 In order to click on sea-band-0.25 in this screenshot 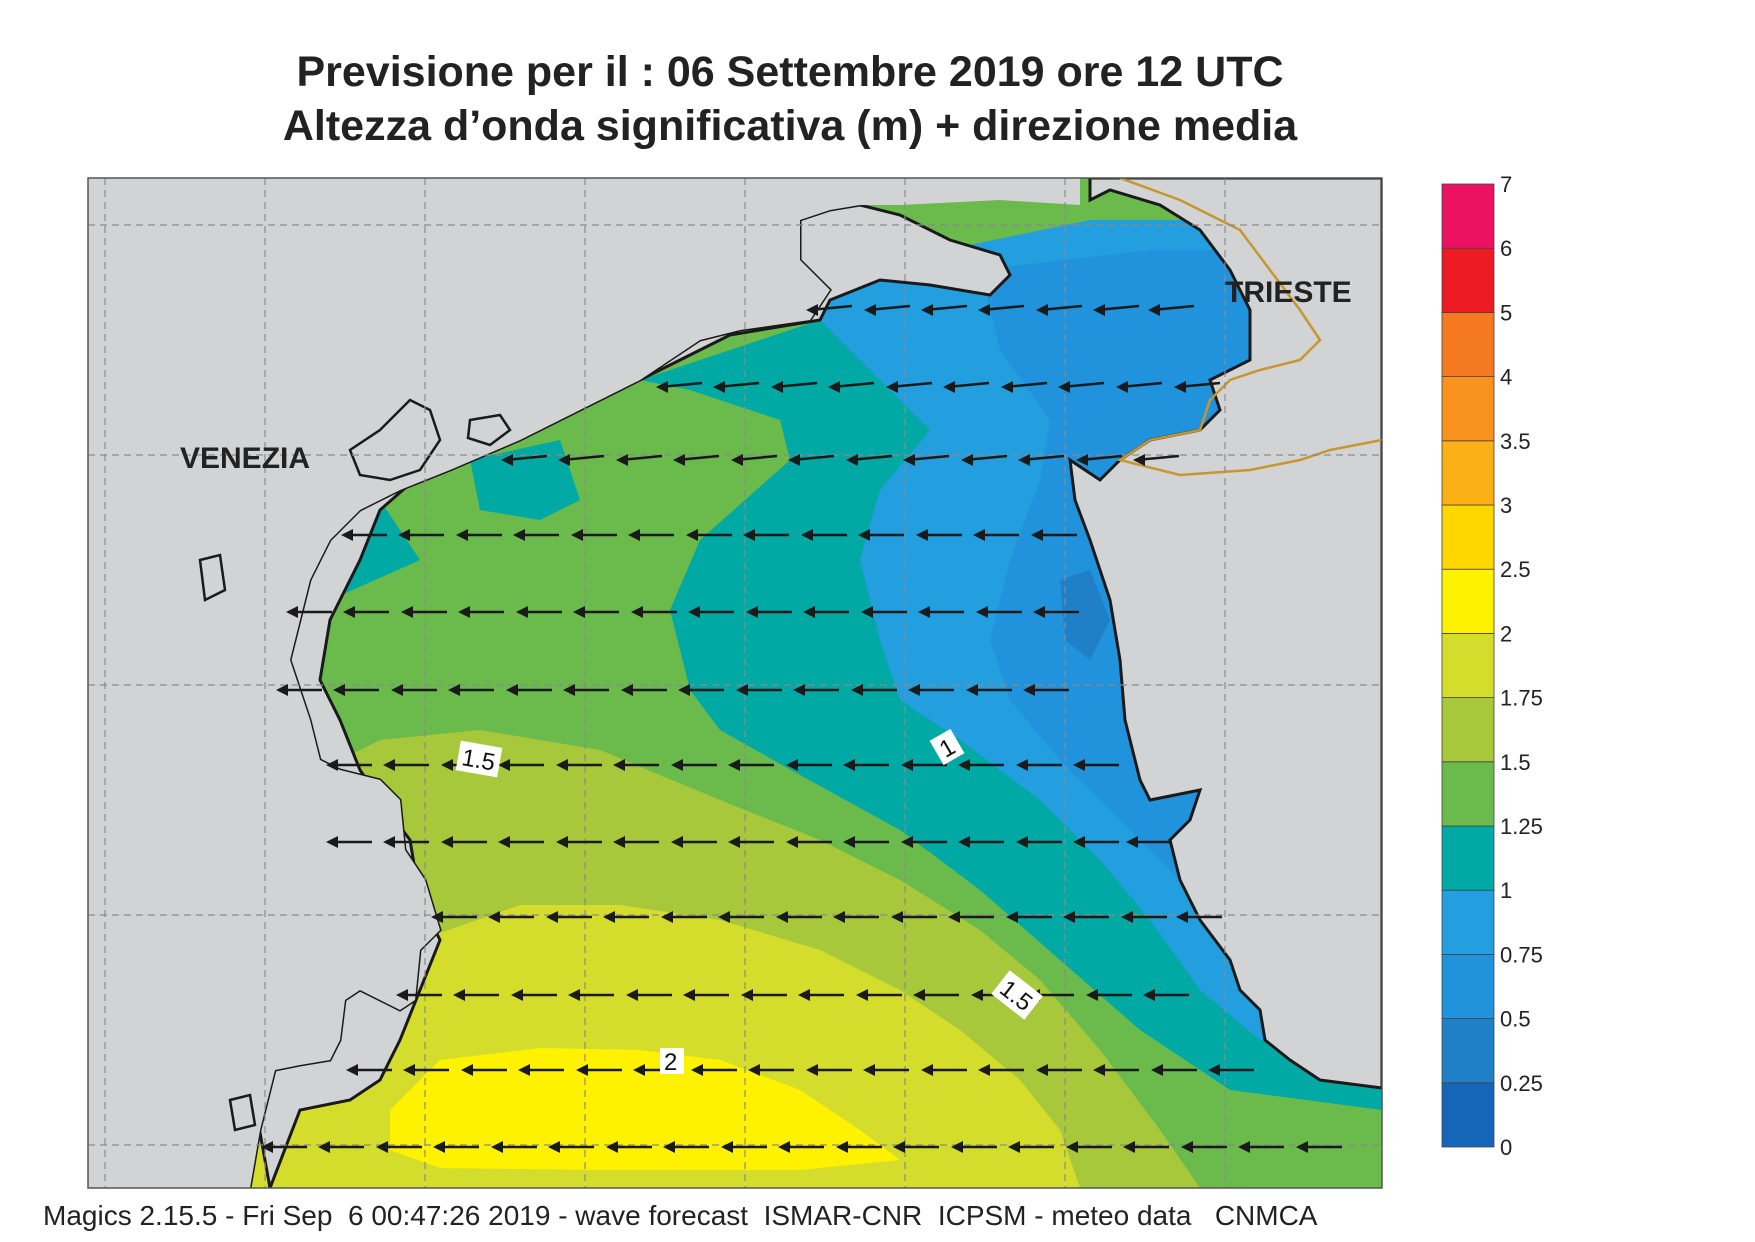, I will do `click(1085, 615)`.